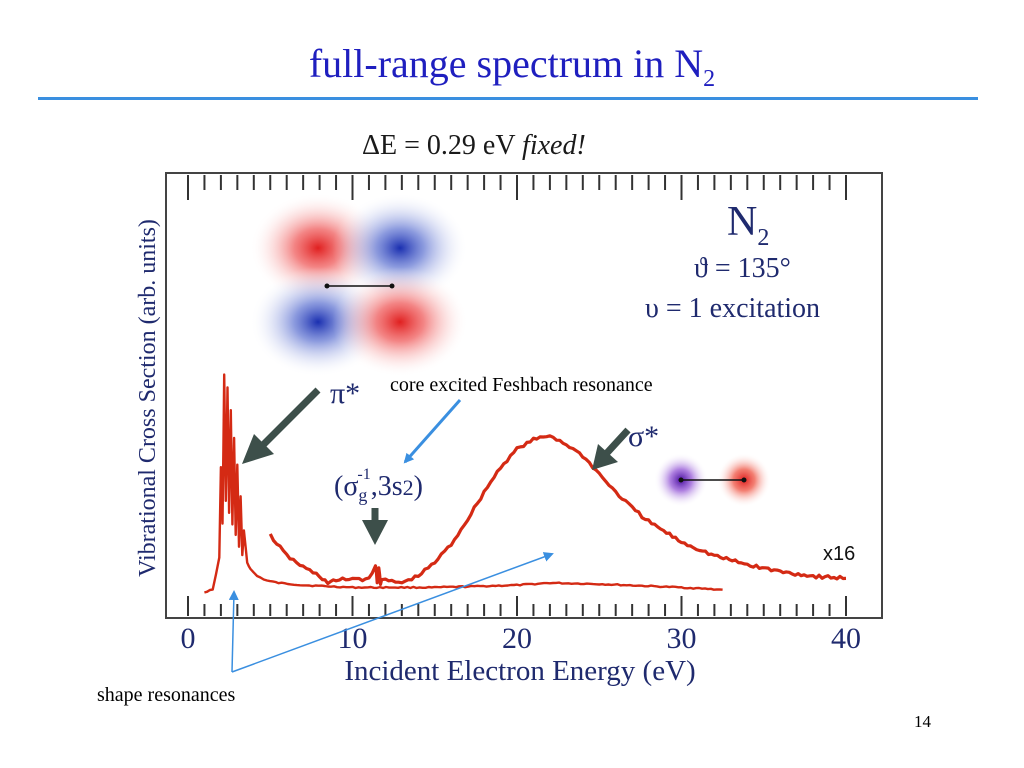 This screenshot has width=1024, height=768. I want to click on feshbach-sub: g, so click(362, 495).